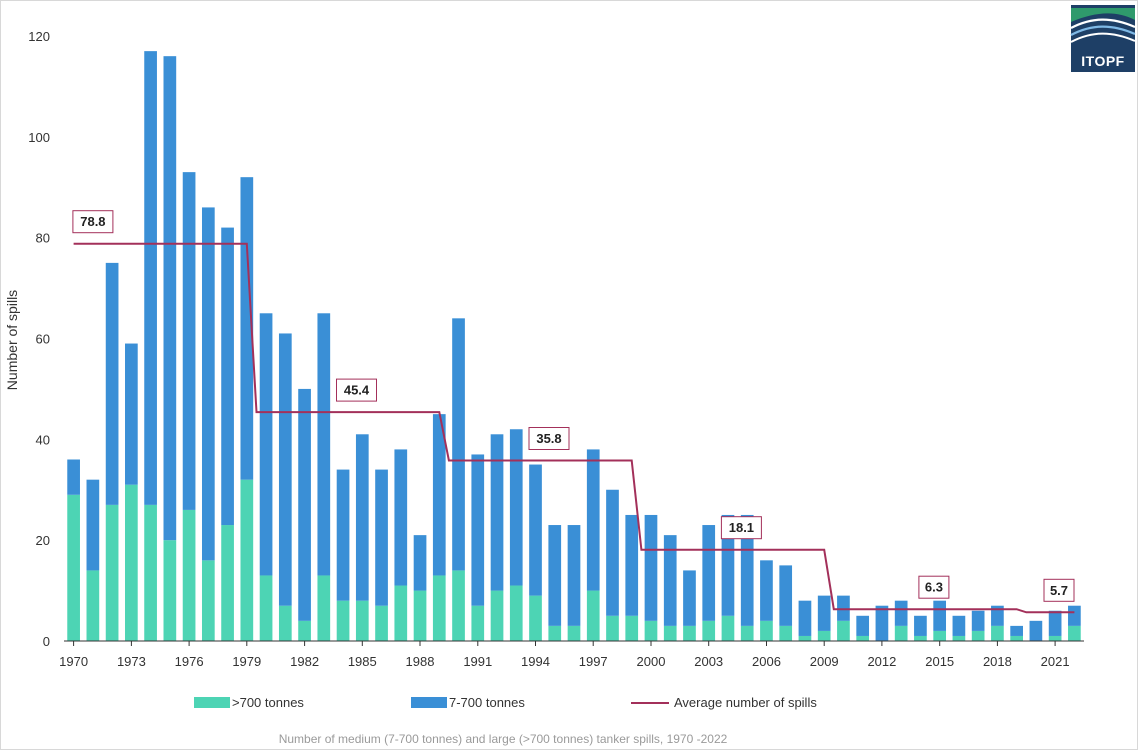 The height and width of the screenshot is (750, 1138). What do you see at coordinates (651, 630) in the screenshot?
I see `bar-large-2000` at bounding box center [651, 630].